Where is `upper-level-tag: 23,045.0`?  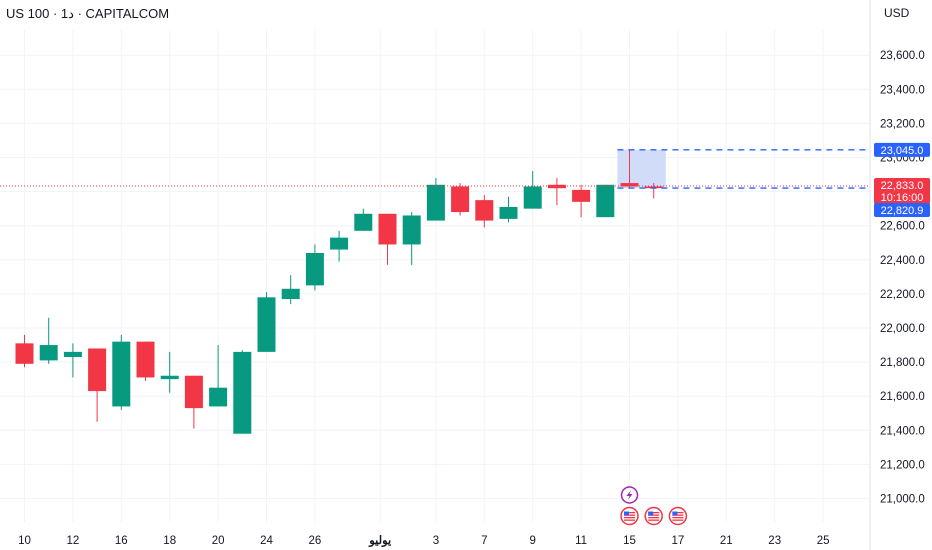
upper-level-tag: 23,045.0 is located at coordinates (902, 149).